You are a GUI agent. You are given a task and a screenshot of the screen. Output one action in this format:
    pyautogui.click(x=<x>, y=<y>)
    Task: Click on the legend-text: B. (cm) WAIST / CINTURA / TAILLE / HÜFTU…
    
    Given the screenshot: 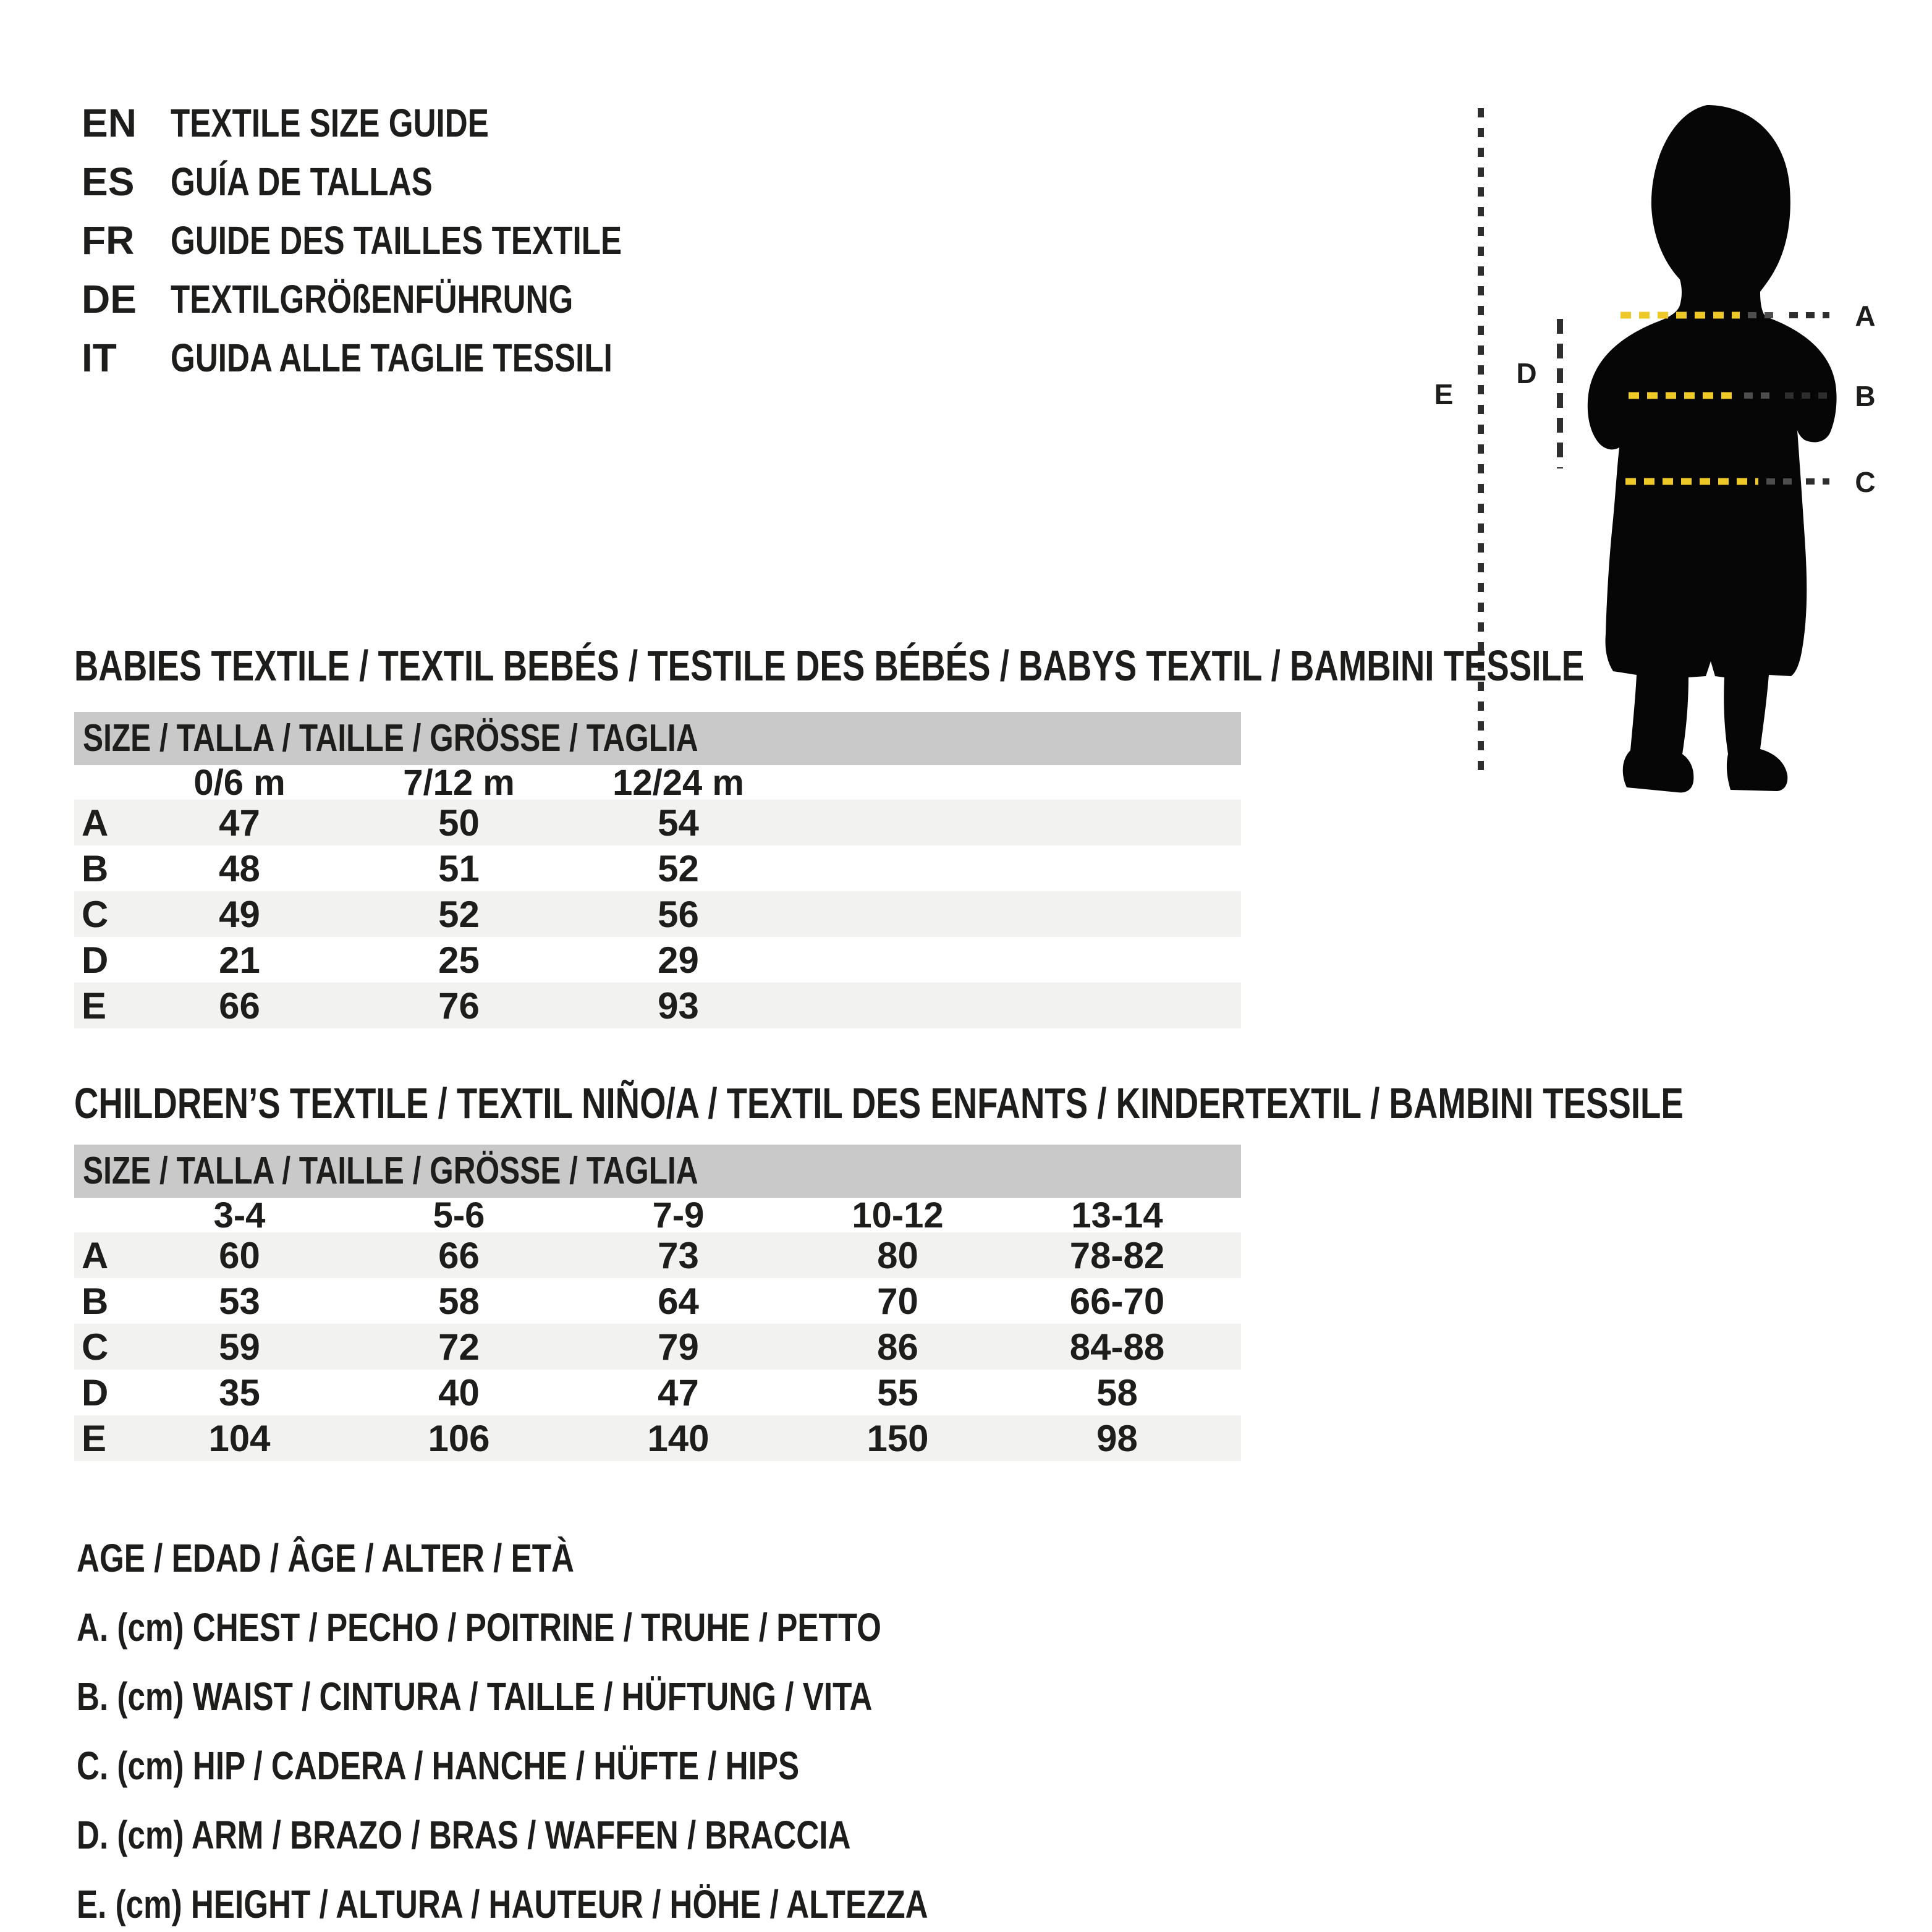 What is the action you would take?
    pyautogui.click(x=475, y=1696)
    